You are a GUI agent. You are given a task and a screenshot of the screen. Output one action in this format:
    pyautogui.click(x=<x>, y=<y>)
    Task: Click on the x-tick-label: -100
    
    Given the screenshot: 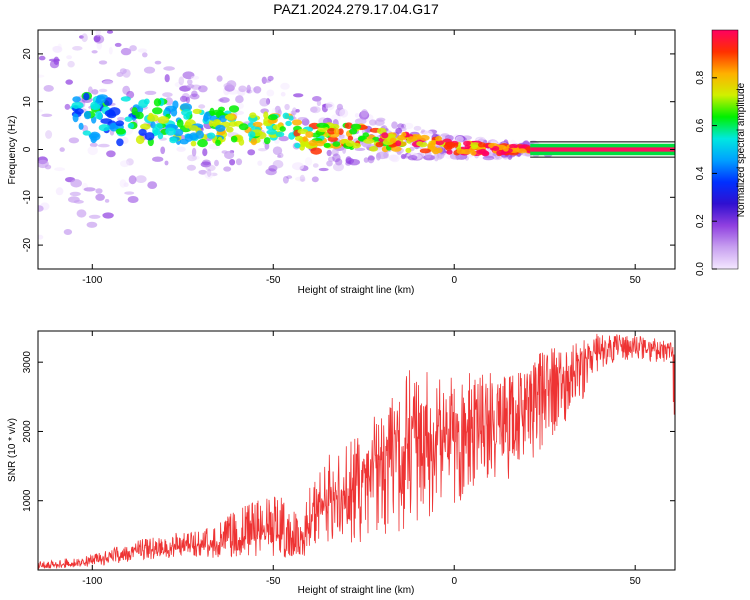 What is the action you would take?
    pyautogui.click(x=92, y=581)
    